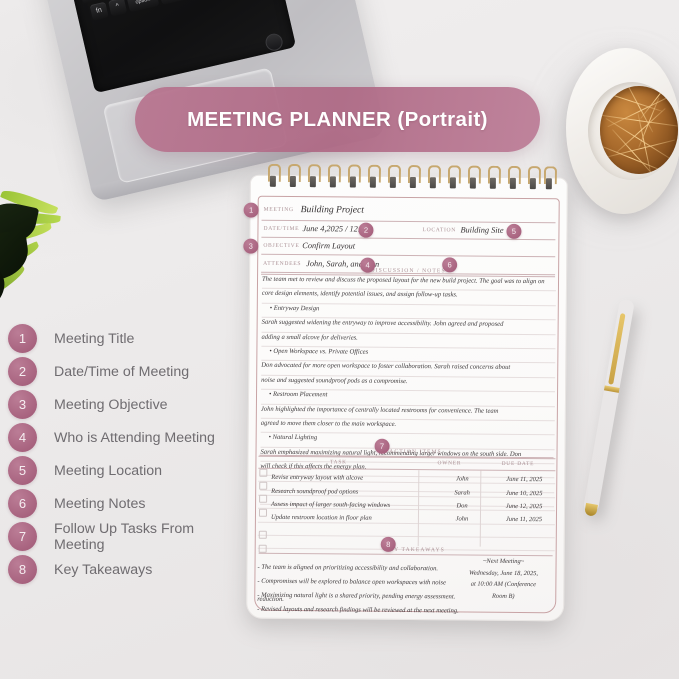  What do you see at coordinates (503, 561) in the screenshot?
I see `next-meeting-line: ~Next Meeting~` at bounding box center [503, 561].